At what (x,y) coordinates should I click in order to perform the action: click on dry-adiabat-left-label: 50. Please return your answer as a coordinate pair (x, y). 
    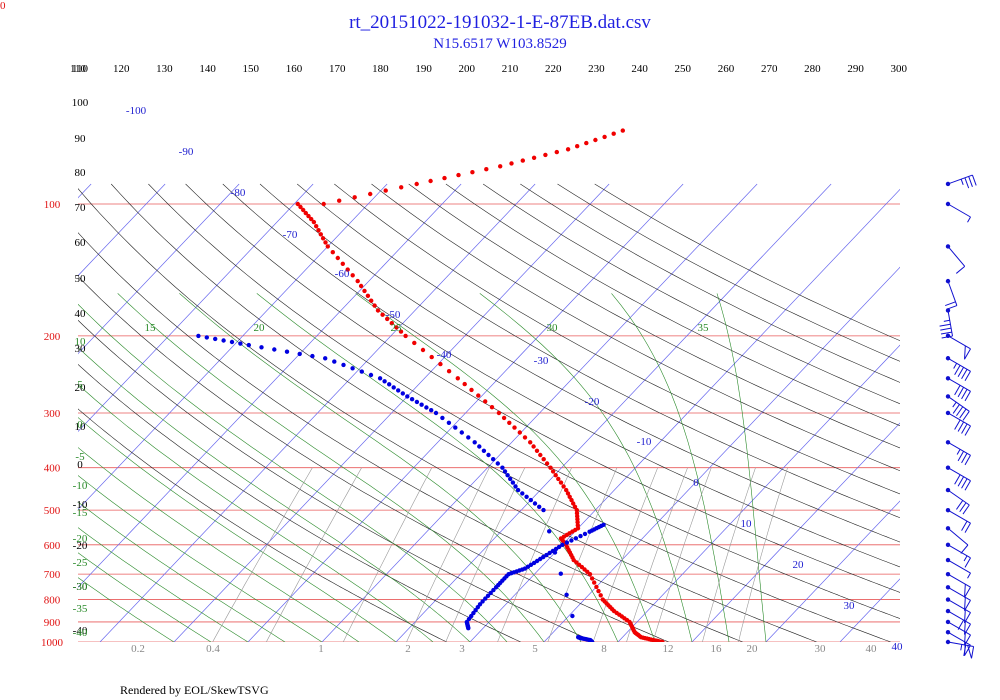
    Looking at the image, I should click on (81, 279).